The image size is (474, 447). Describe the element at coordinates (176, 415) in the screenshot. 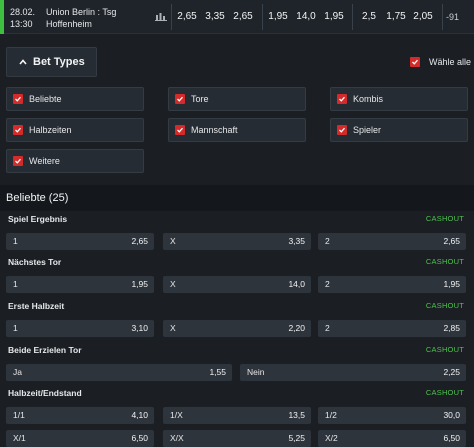

I see `odd-label: 1/X` at that location.